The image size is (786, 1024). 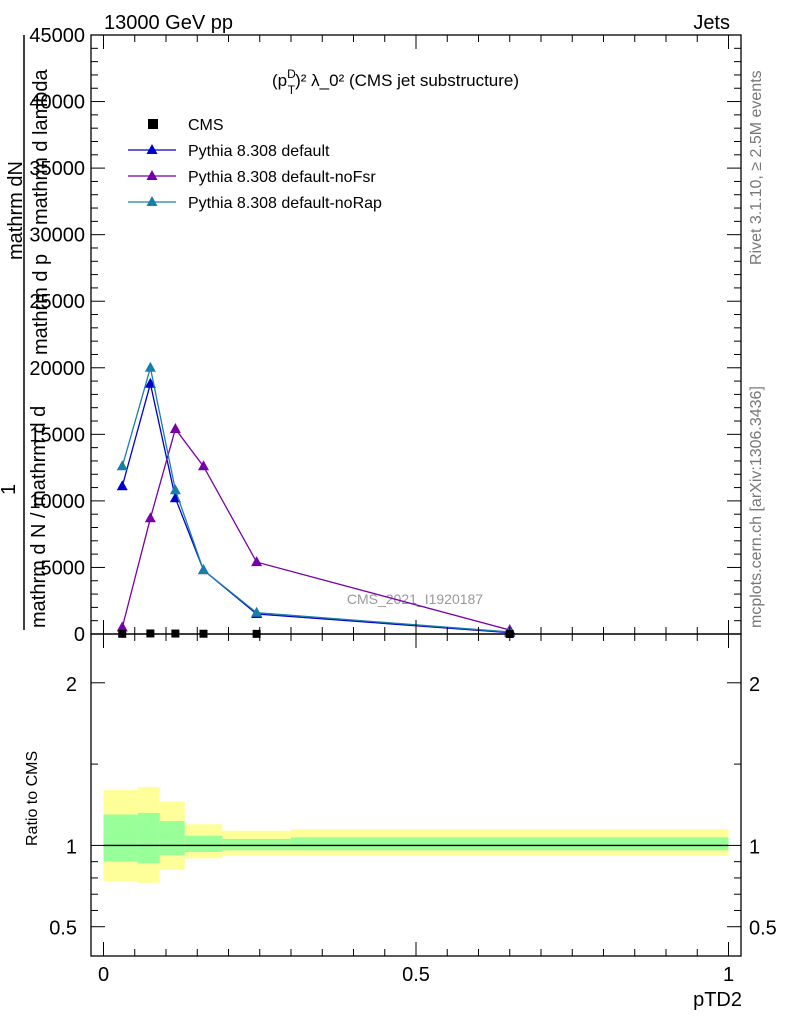 What do you see at coordinates (71, 847) in the screenshot?
I see `ratio-y-tick-label: 1` at bounding box center [71, 847].